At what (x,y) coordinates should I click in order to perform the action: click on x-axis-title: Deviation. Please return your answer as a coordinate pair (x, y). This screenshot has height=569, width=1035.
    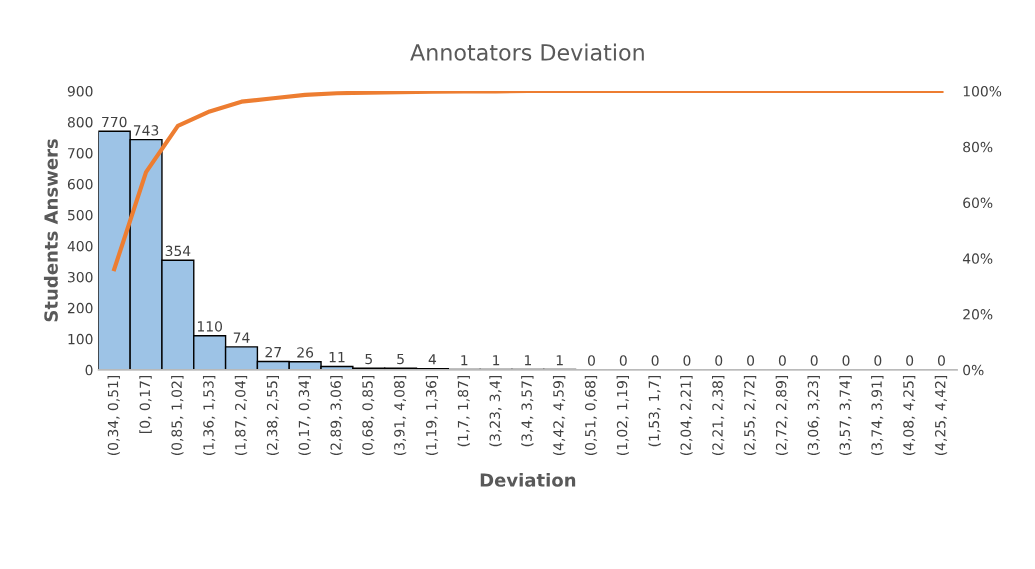
    Looking at the image, I should click on (528, 479).